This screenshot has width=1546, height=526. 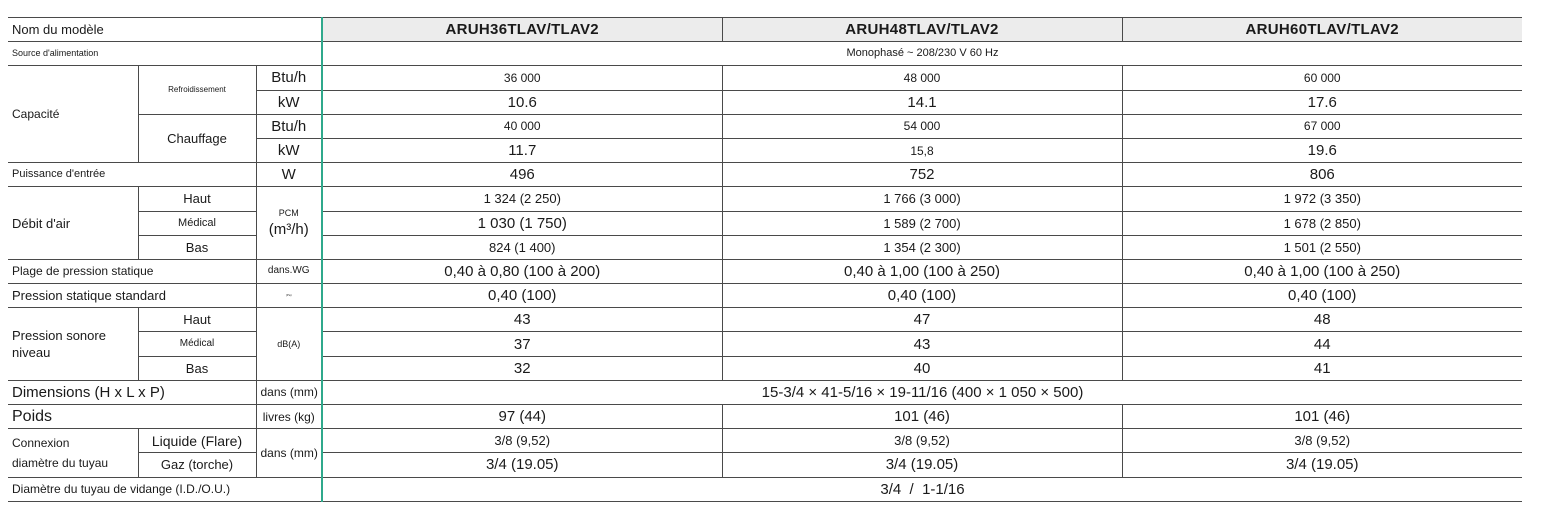 What do you see at coordinates (1321, 102) in the screenshot?
I see `cooling-kw-value: 17.6` at bounding box center [1321, 102].